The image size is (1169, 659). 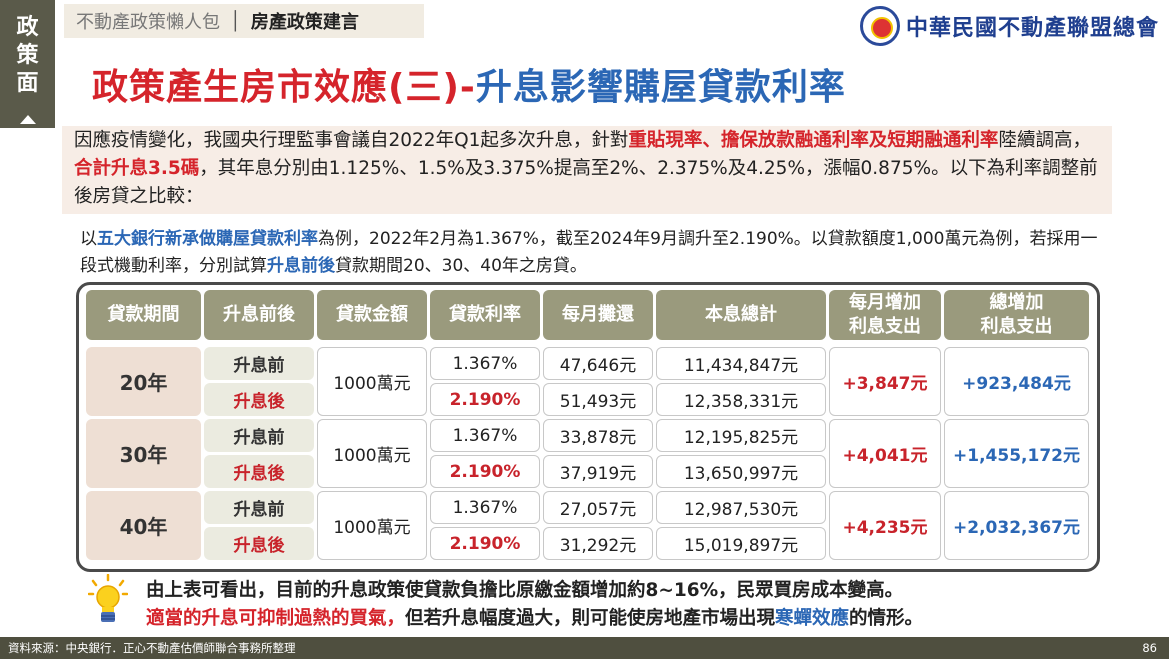 I want to click on total-increase-cell: +2,032,367元, so click(x=1016, y=525).